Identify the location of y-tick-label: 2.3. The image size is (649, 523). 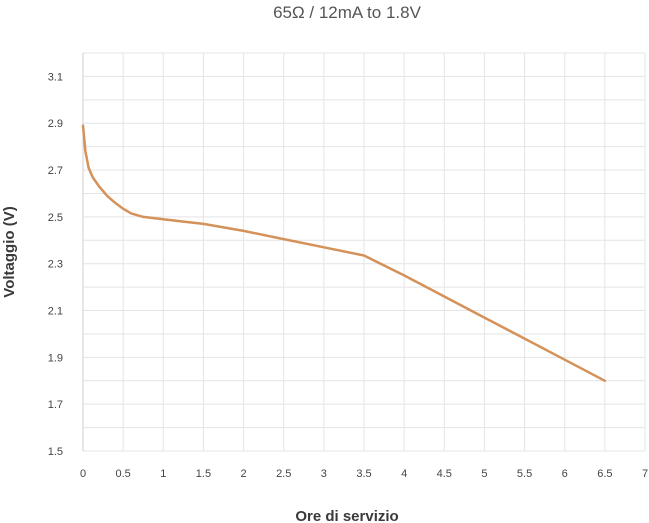
(55, 265).